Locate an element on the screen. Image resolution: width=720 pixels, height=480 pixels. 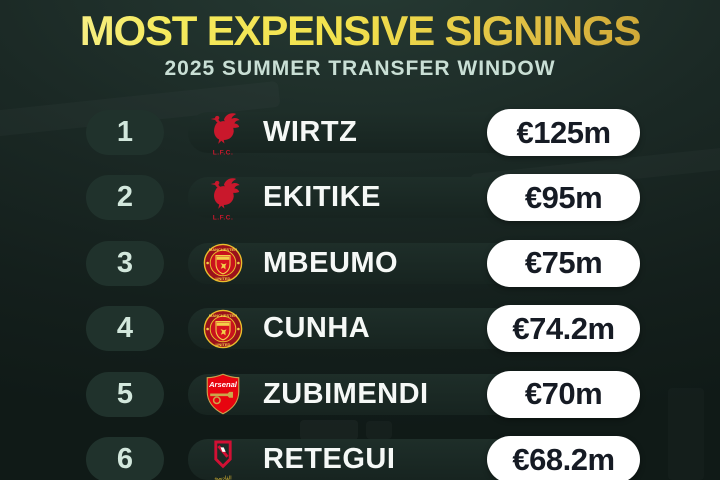
fee-pill: €70m is located at coordinates (563, 394).